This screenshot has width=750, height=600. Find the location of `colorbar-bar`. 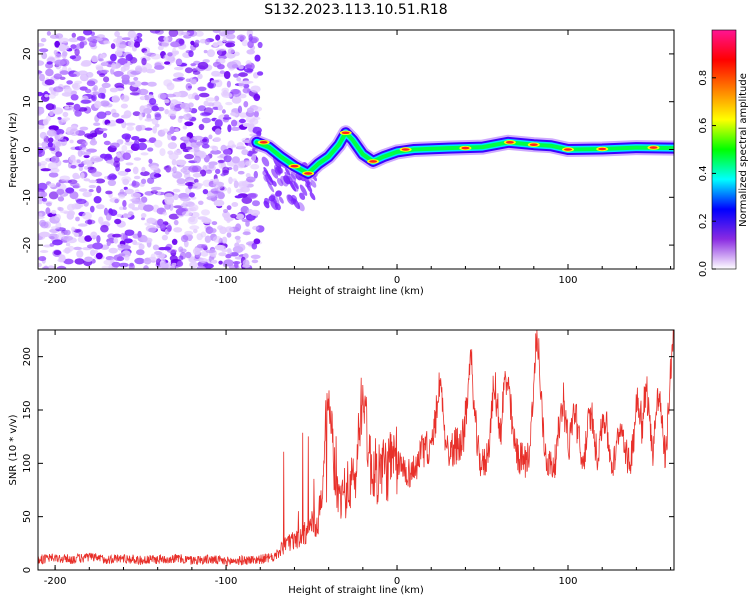

colorbar-bar is located at coordinates (724, 149).